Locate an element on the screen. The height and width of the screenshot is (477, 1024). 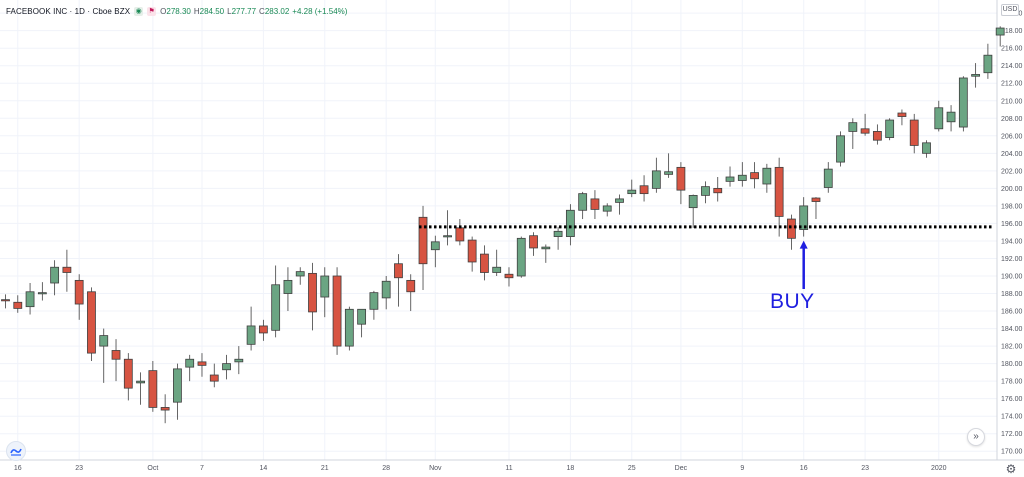
buy-annotation: BUY is located at coordinates (792, 301).